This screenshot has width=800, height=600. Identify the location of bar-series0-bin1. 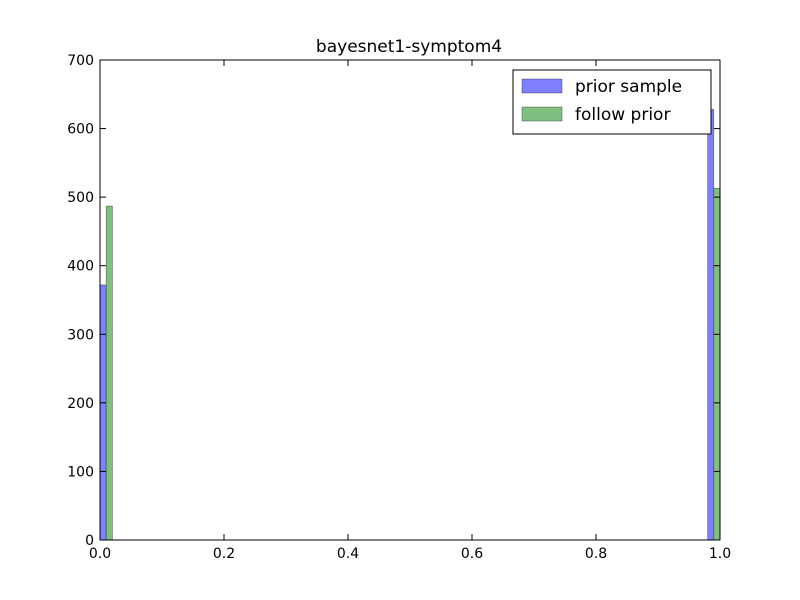
(711, 325).